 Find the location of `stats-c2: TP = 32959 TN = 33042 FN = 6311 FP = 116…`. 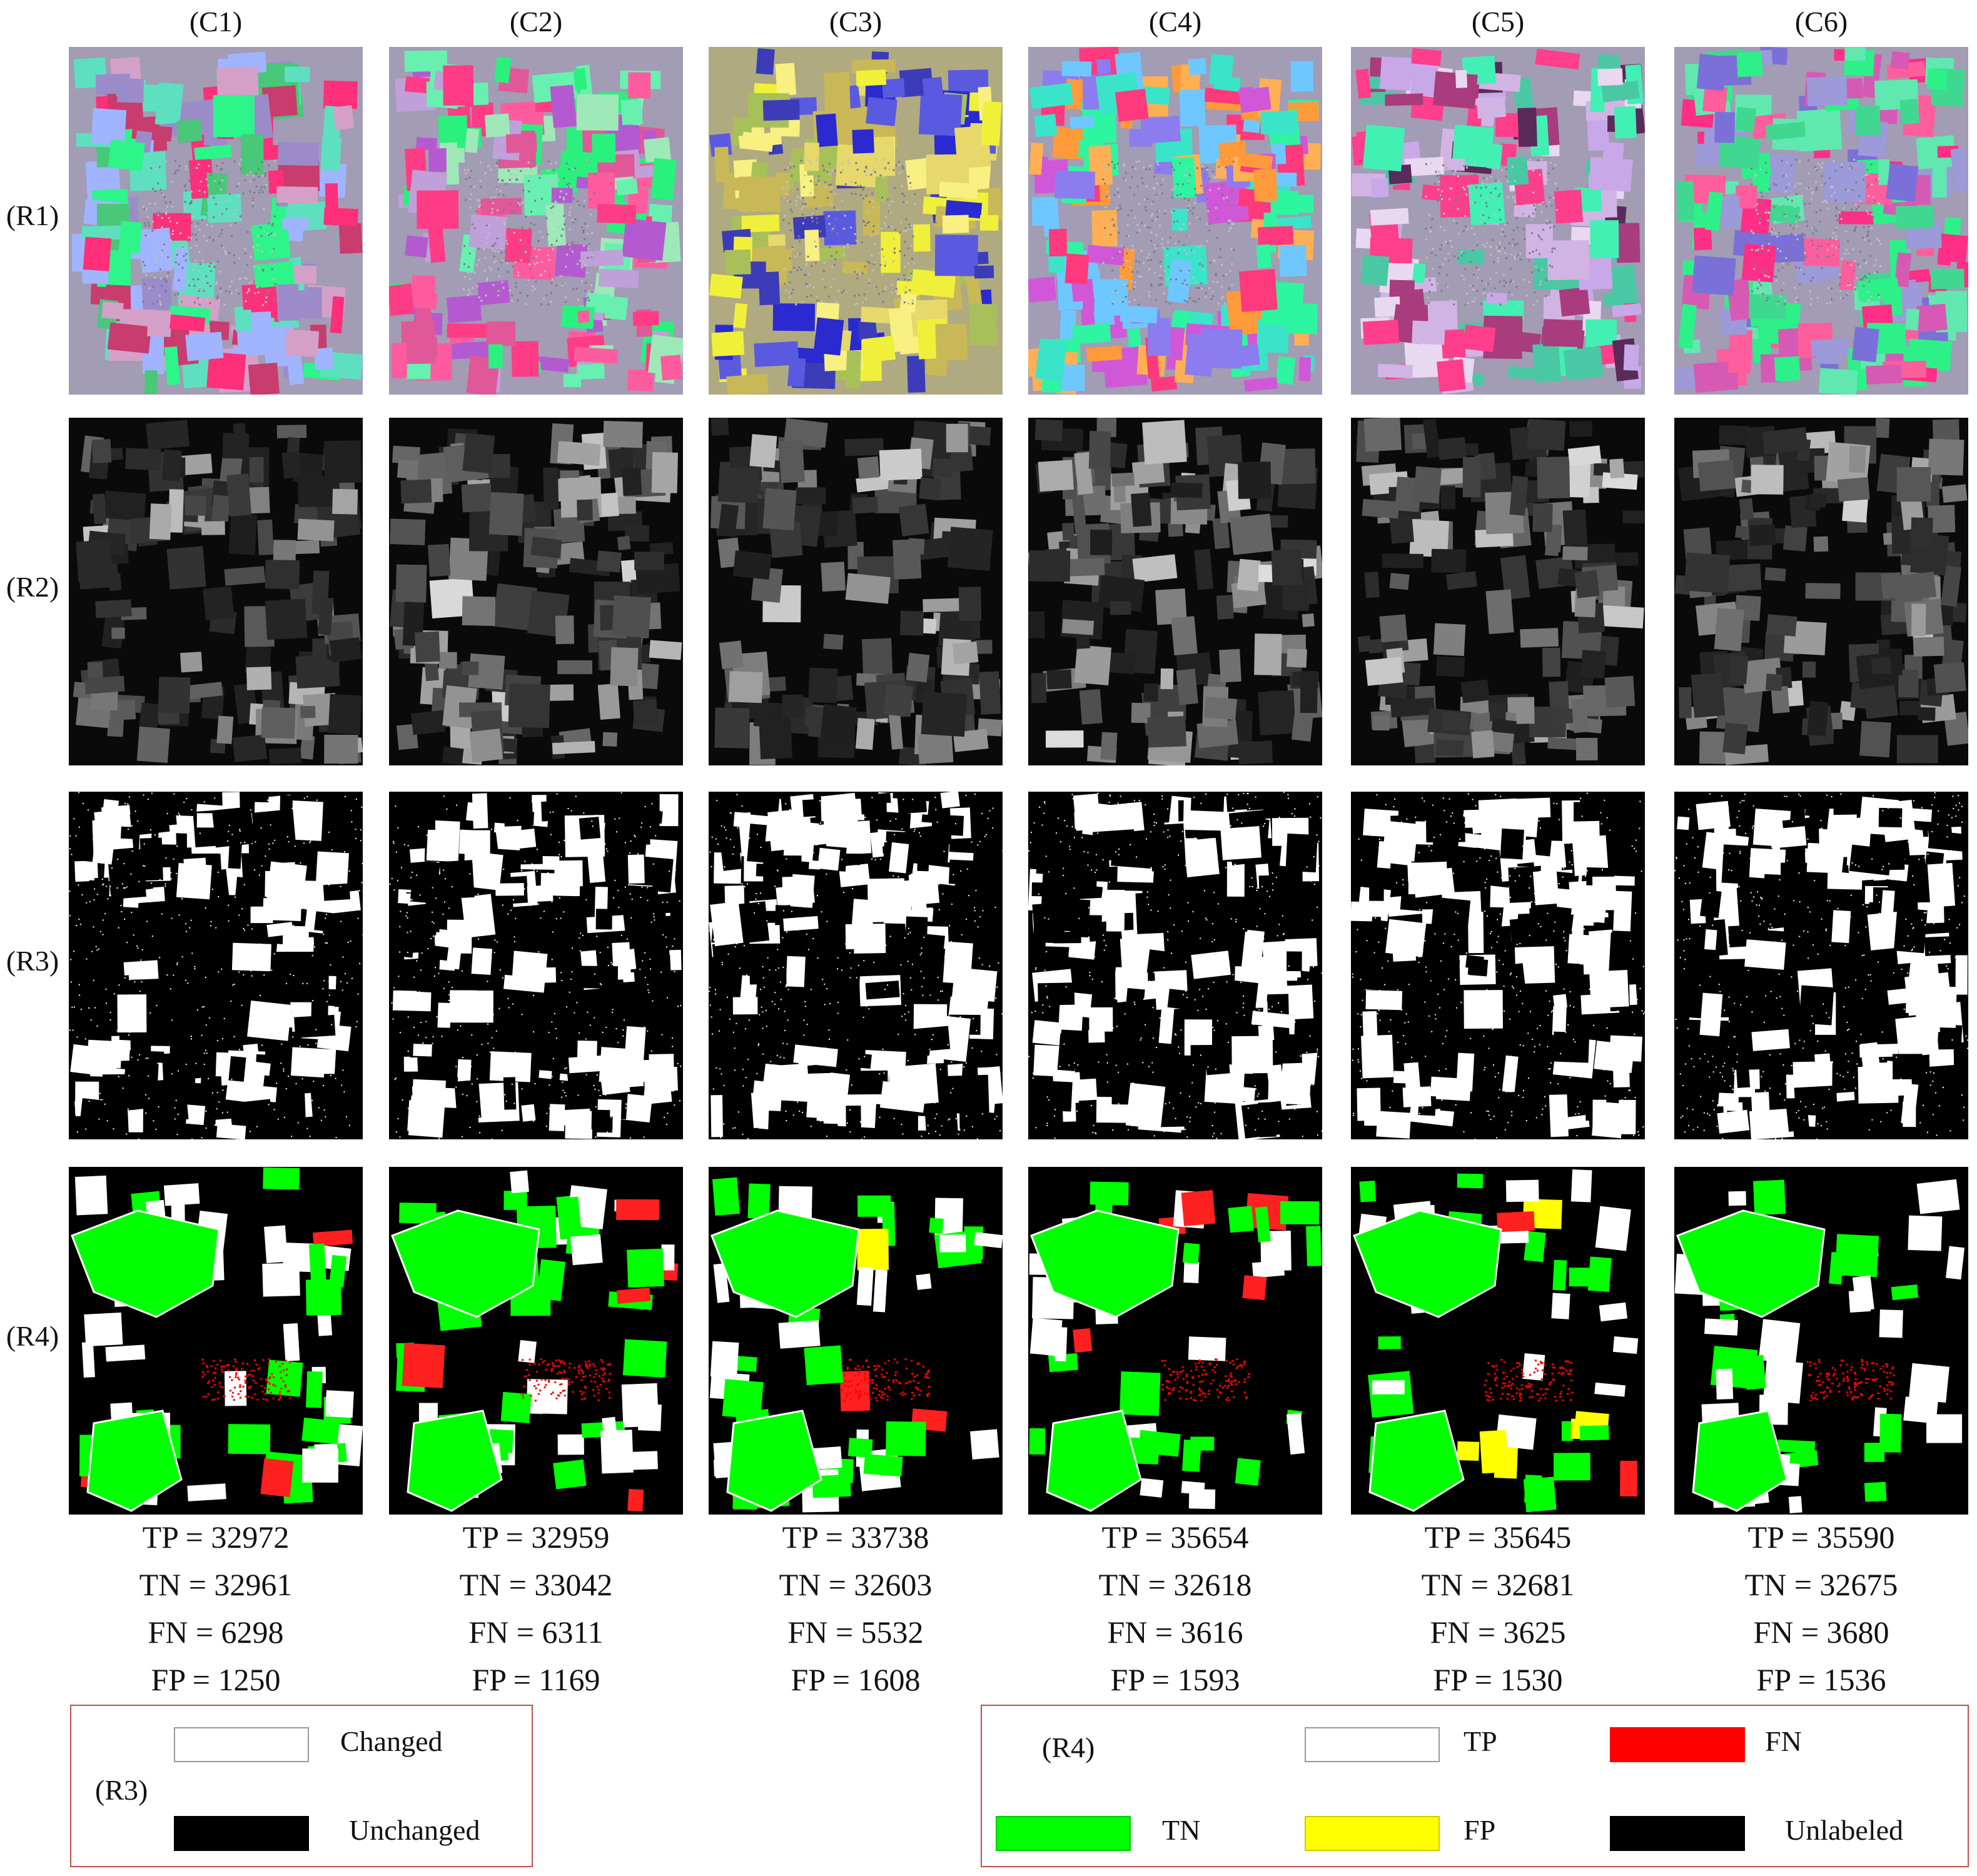

stats-c2: TP = 32959 TN = 33042 FN = 6311 FP = 116… is located at coordinates (536, 1608).